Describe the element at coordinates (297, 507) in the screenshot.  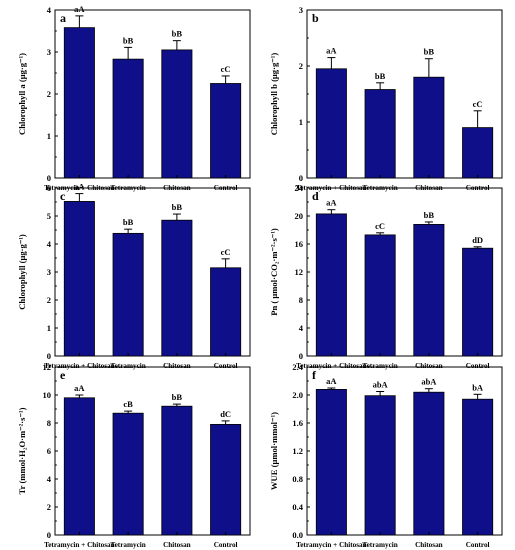
I see `y-tick-label: 0.4` at that location.